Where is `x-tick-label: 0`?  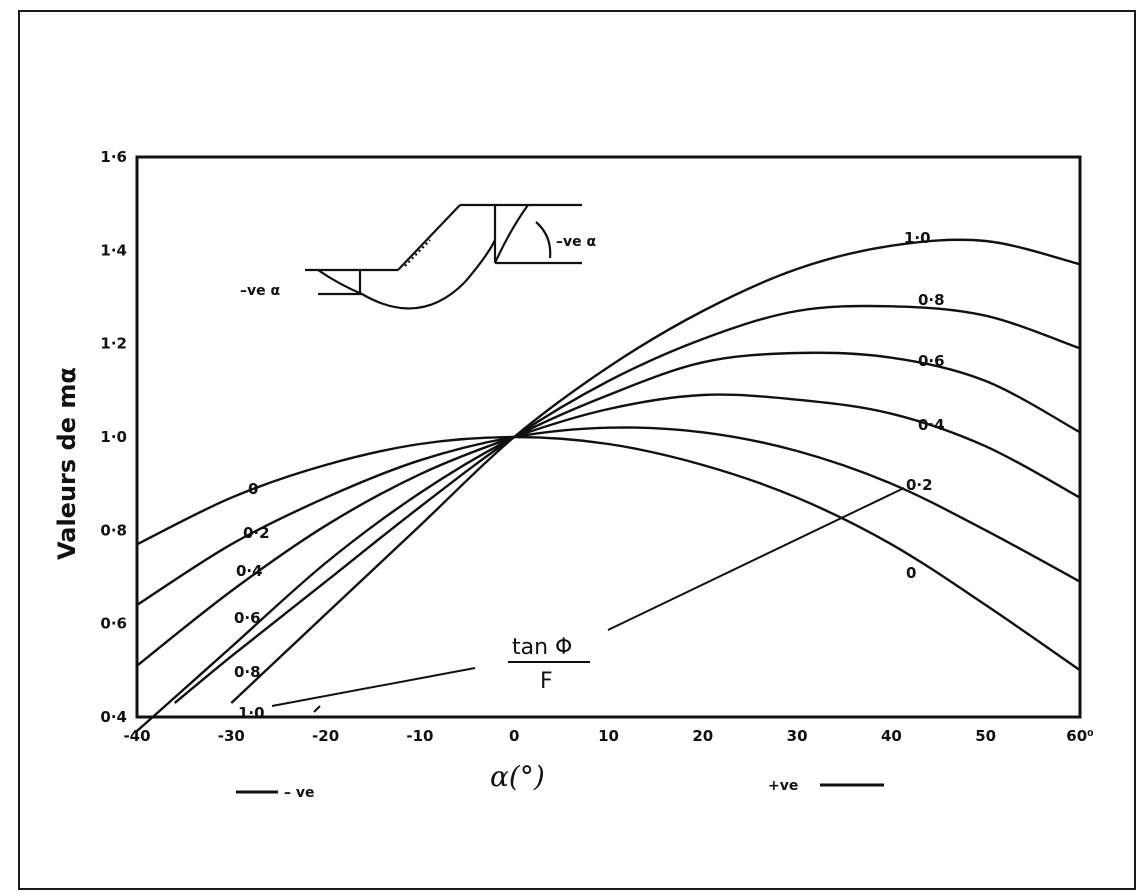 x-tick-label: 0 is located at coordinates (514, 736).